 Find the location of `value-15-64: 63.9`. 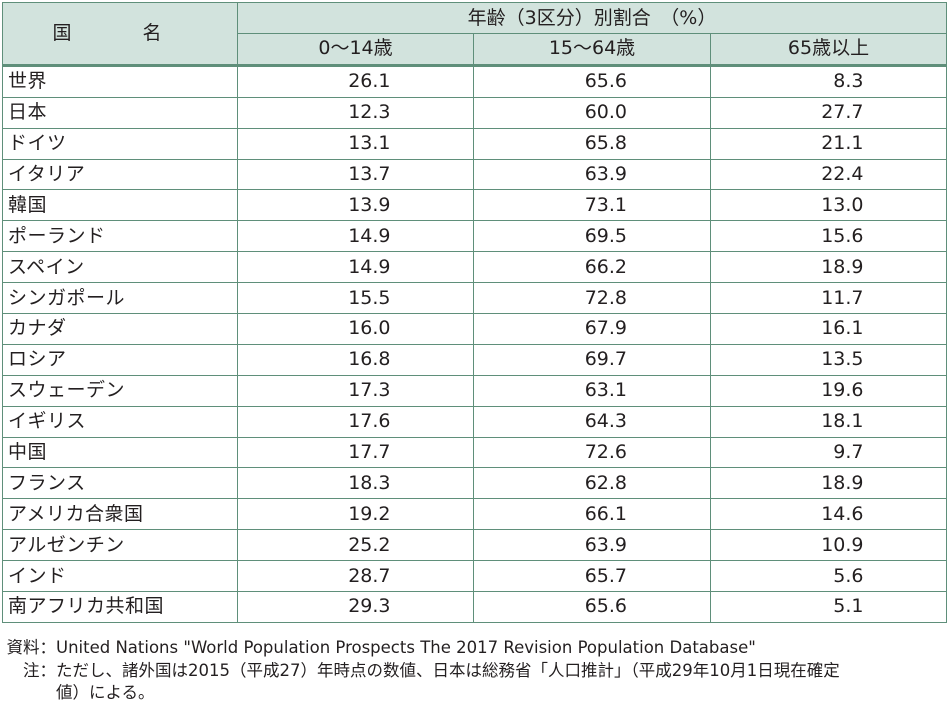

value-15-64: 63.9 is located at coordinates (592, 174).